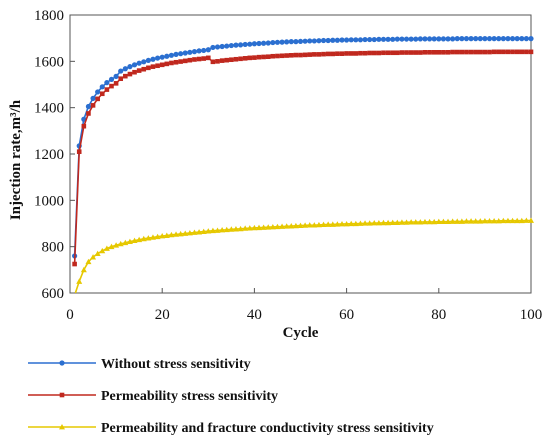 The height and width of the screenshot is (439, 550). What do you see at coordinates (162, 315) in the screenshot?
I see `x-tick-label: 20` at bounding box center [162, 315].